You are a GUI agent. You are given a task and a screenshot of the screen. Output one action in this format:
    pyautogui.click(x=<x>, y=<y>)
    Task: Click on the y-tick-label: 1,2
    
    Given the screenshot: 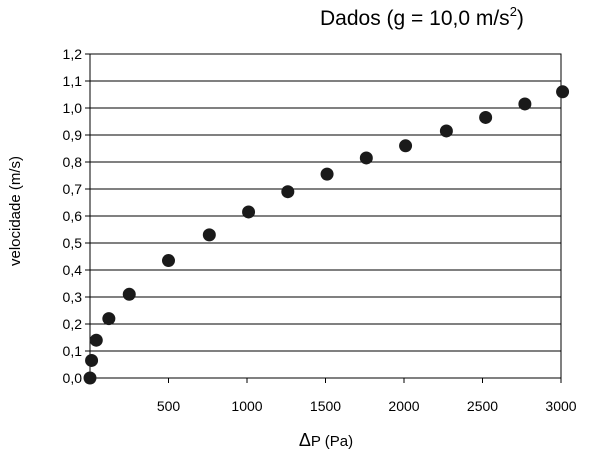 What is the action you would take?
    pyautogui.click(x=73, y=54)
    